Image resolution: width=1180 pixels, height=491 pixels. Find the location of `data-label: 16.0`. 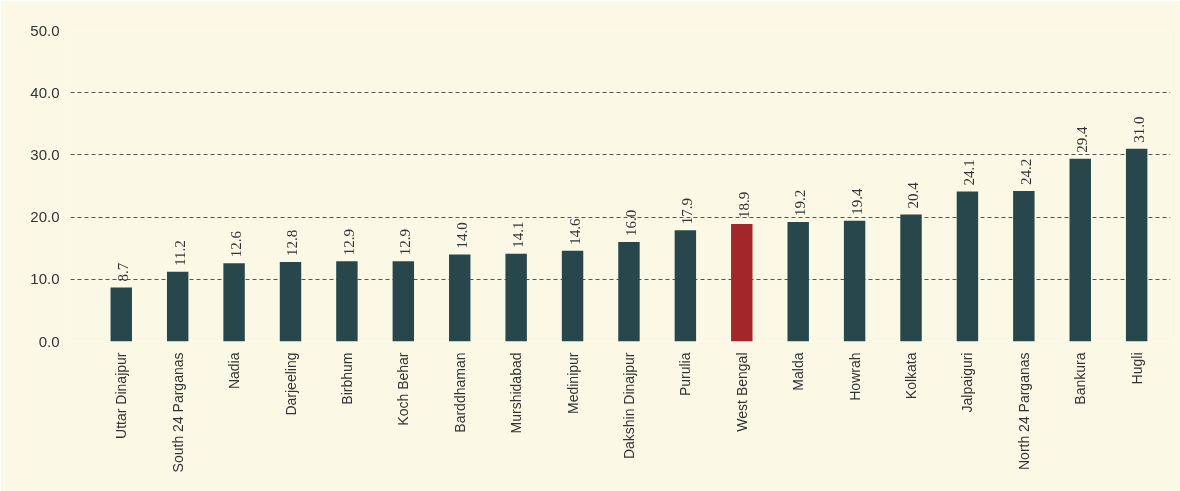

data-label: 16.0 is located at coordinates (630, 222).